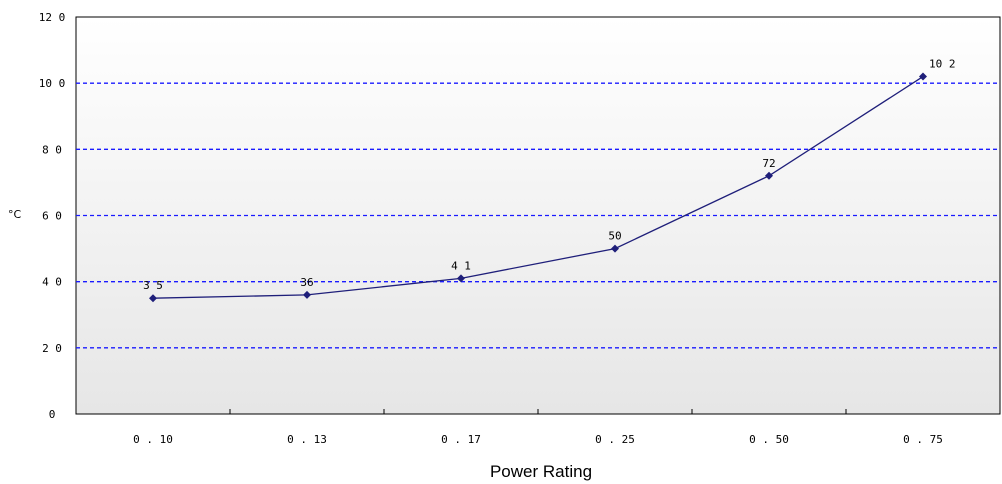 Image resolution: width=1002 pixels, height=484 pixels. What do you see at coordinates (615, 439) in the screenshot?
I see `x-tick-label: 0 . 25` at bounding box center [615, 439].